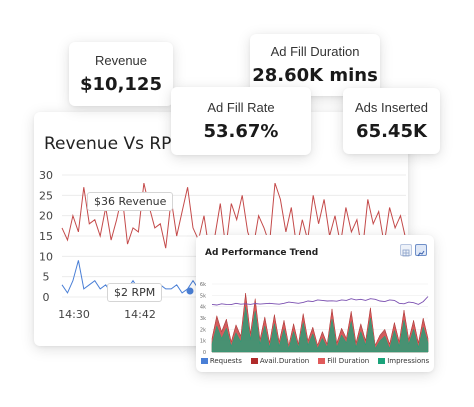  I want to click on line-chart-icon, so click(421, 253).